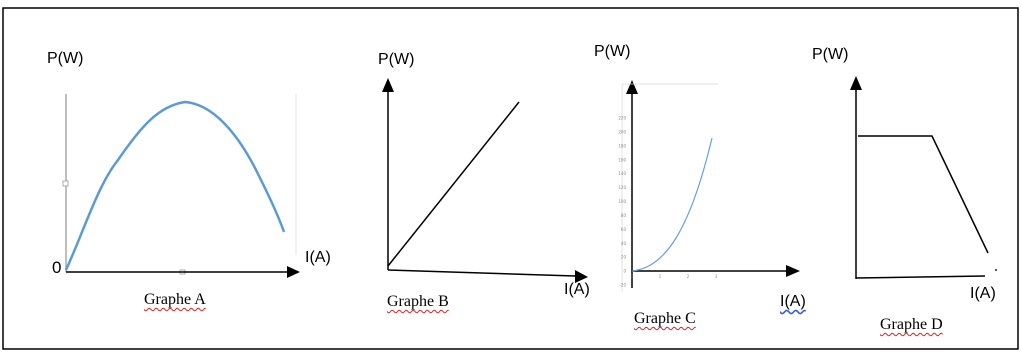 The height and width of the screenshot is (352, 1021). What do you see at coordinates (624, 243) in the screenshot?
I see `graph-c-y-tick-label: 40` at bounding box center [624, 243].